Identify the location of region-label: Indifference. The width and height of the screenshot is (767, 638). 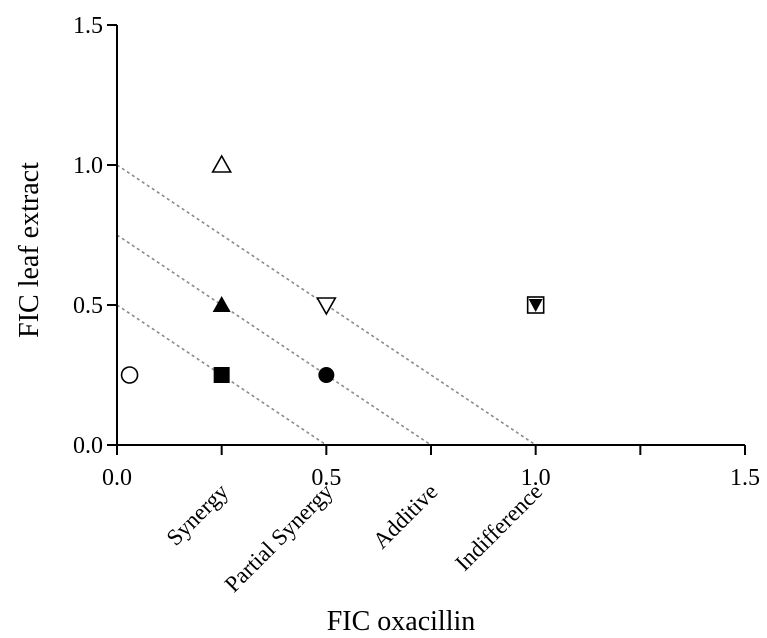
(498, 527).